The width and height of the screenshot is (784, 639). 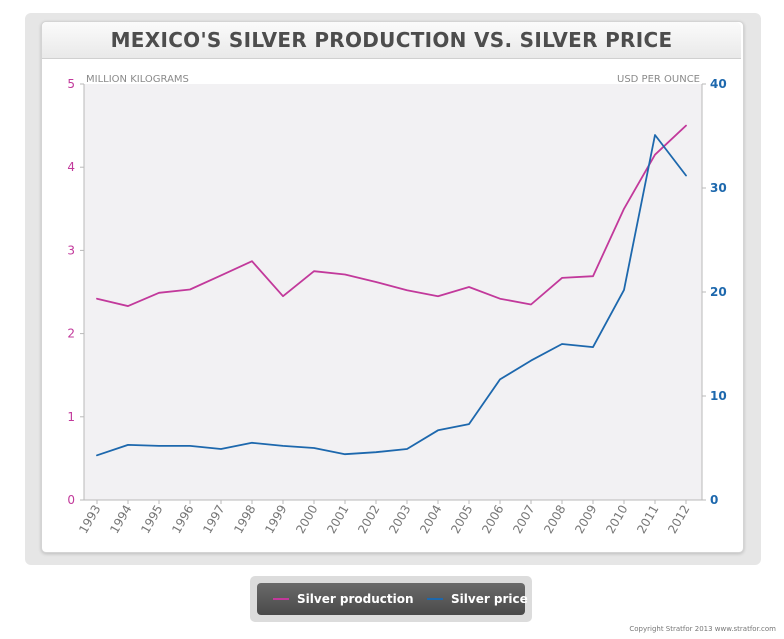 I want to click on right-tick-label: 20, so click(x=718, y=292).